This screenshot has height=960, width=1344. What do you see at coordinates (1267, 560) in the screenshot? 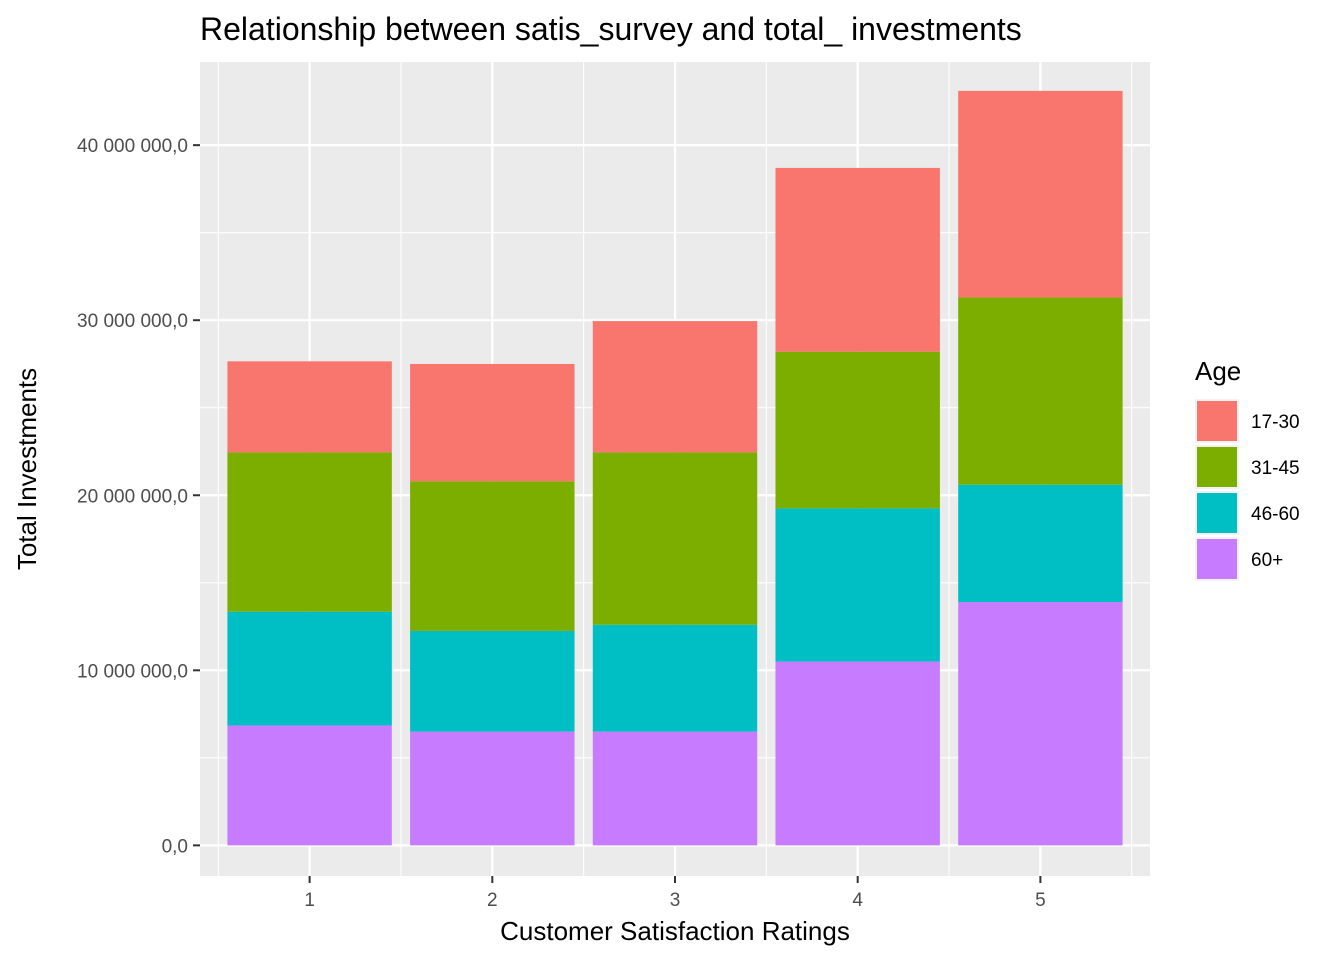
I see `legend-label: 60+` at bounding box center [1267, 560].